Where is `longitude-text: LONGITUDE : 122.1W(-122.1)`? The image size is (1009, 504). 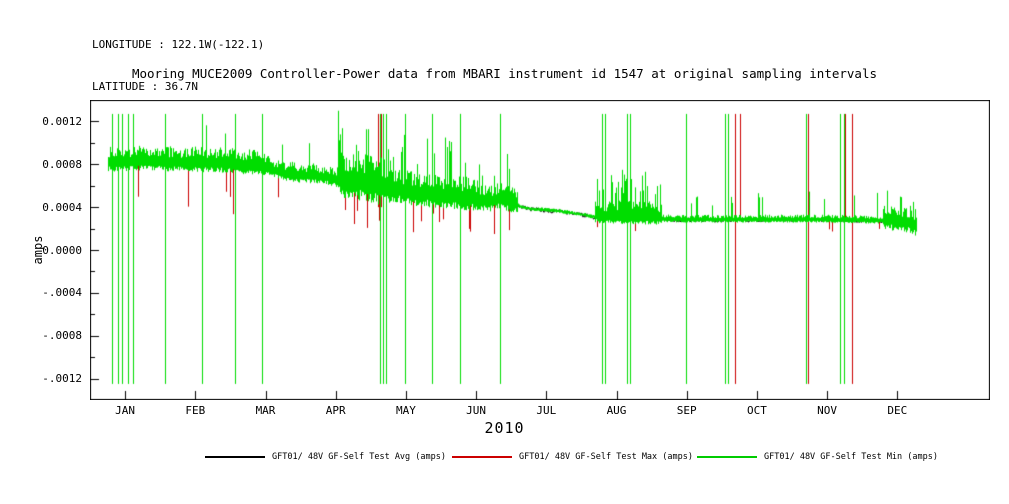
longitude-text: LONGITUDE : 122.1W(-122.1) is located at coordinates (178, 44).